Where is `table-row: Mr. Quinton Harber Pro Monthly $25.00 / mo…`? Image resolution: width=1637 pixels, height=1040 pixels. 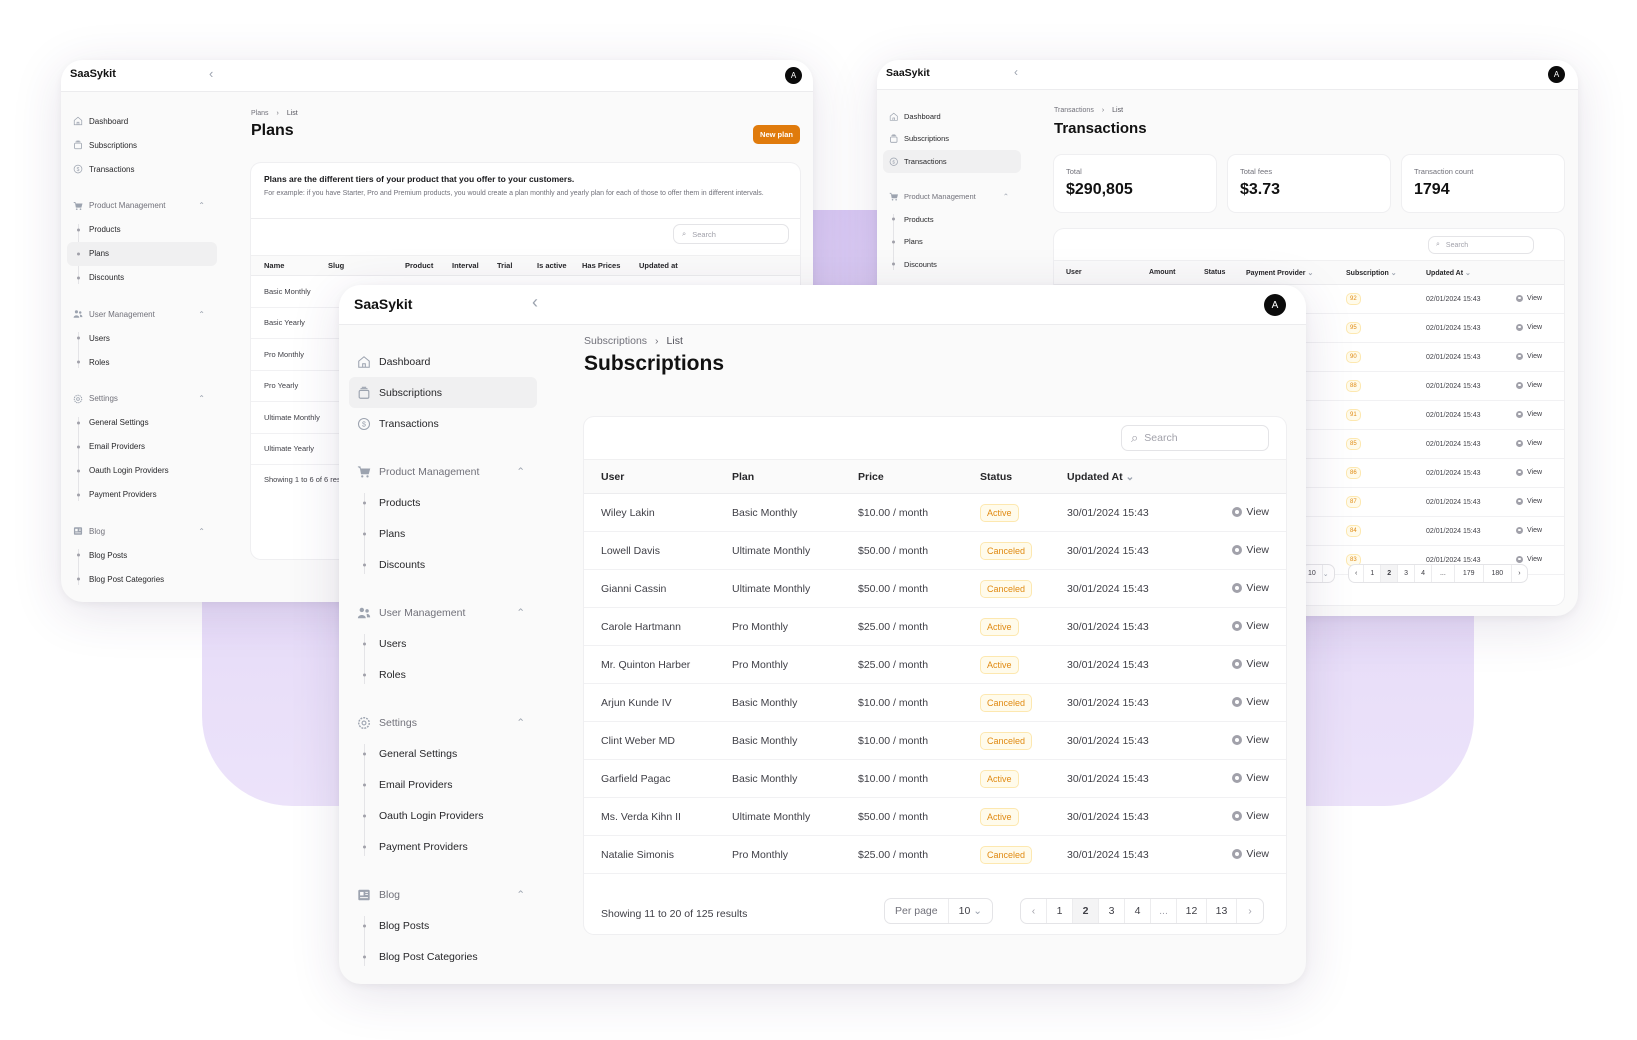 table-row: Mr. Quinton Harber Pro Monthly $25.00 / mo… is located at coordinates (935, 664).